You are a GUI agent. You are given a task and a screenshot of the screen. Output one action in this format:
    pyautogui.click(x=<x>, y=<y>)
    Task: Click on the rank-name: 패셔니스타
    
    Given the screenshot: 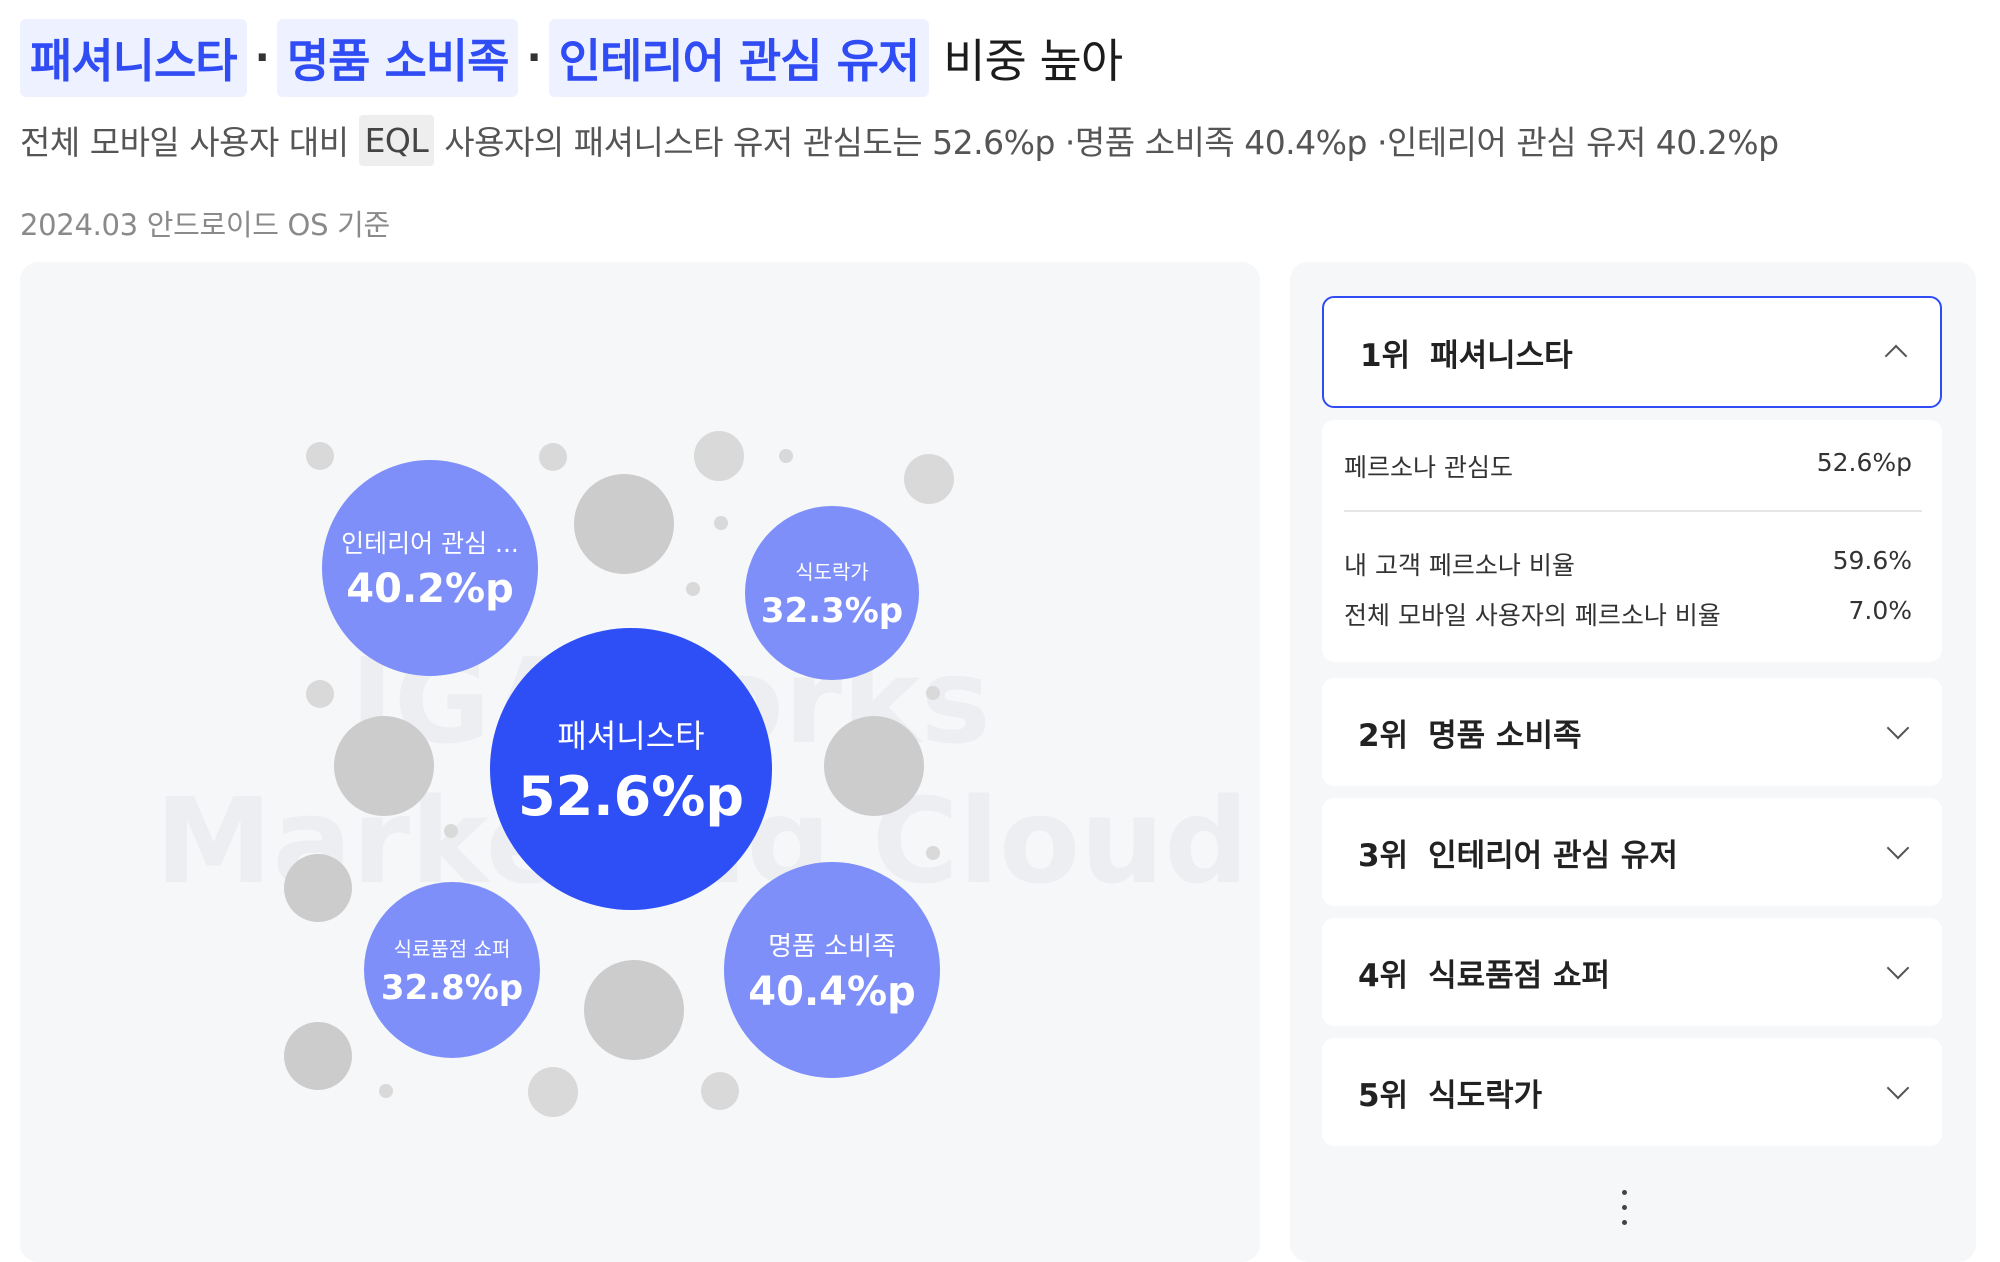 What is the action you would take?
    pyautogui.click(x=1501, y=355)
    